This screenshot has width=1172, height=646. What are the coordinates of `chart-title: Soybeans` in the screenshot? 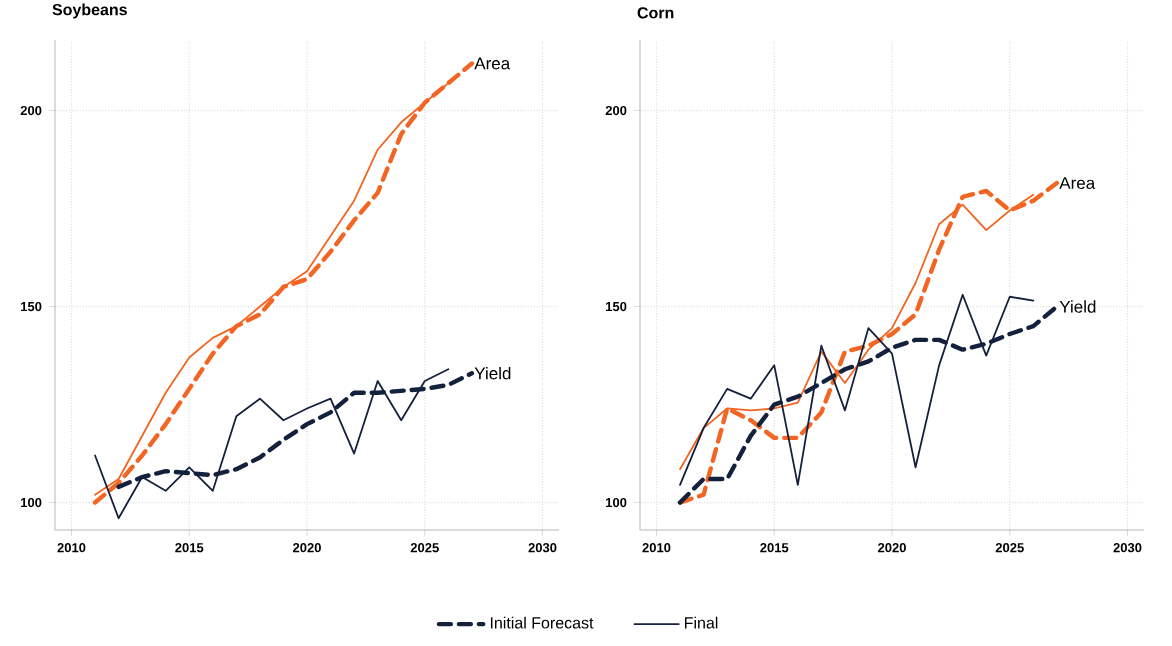 It's located at (89, 11).